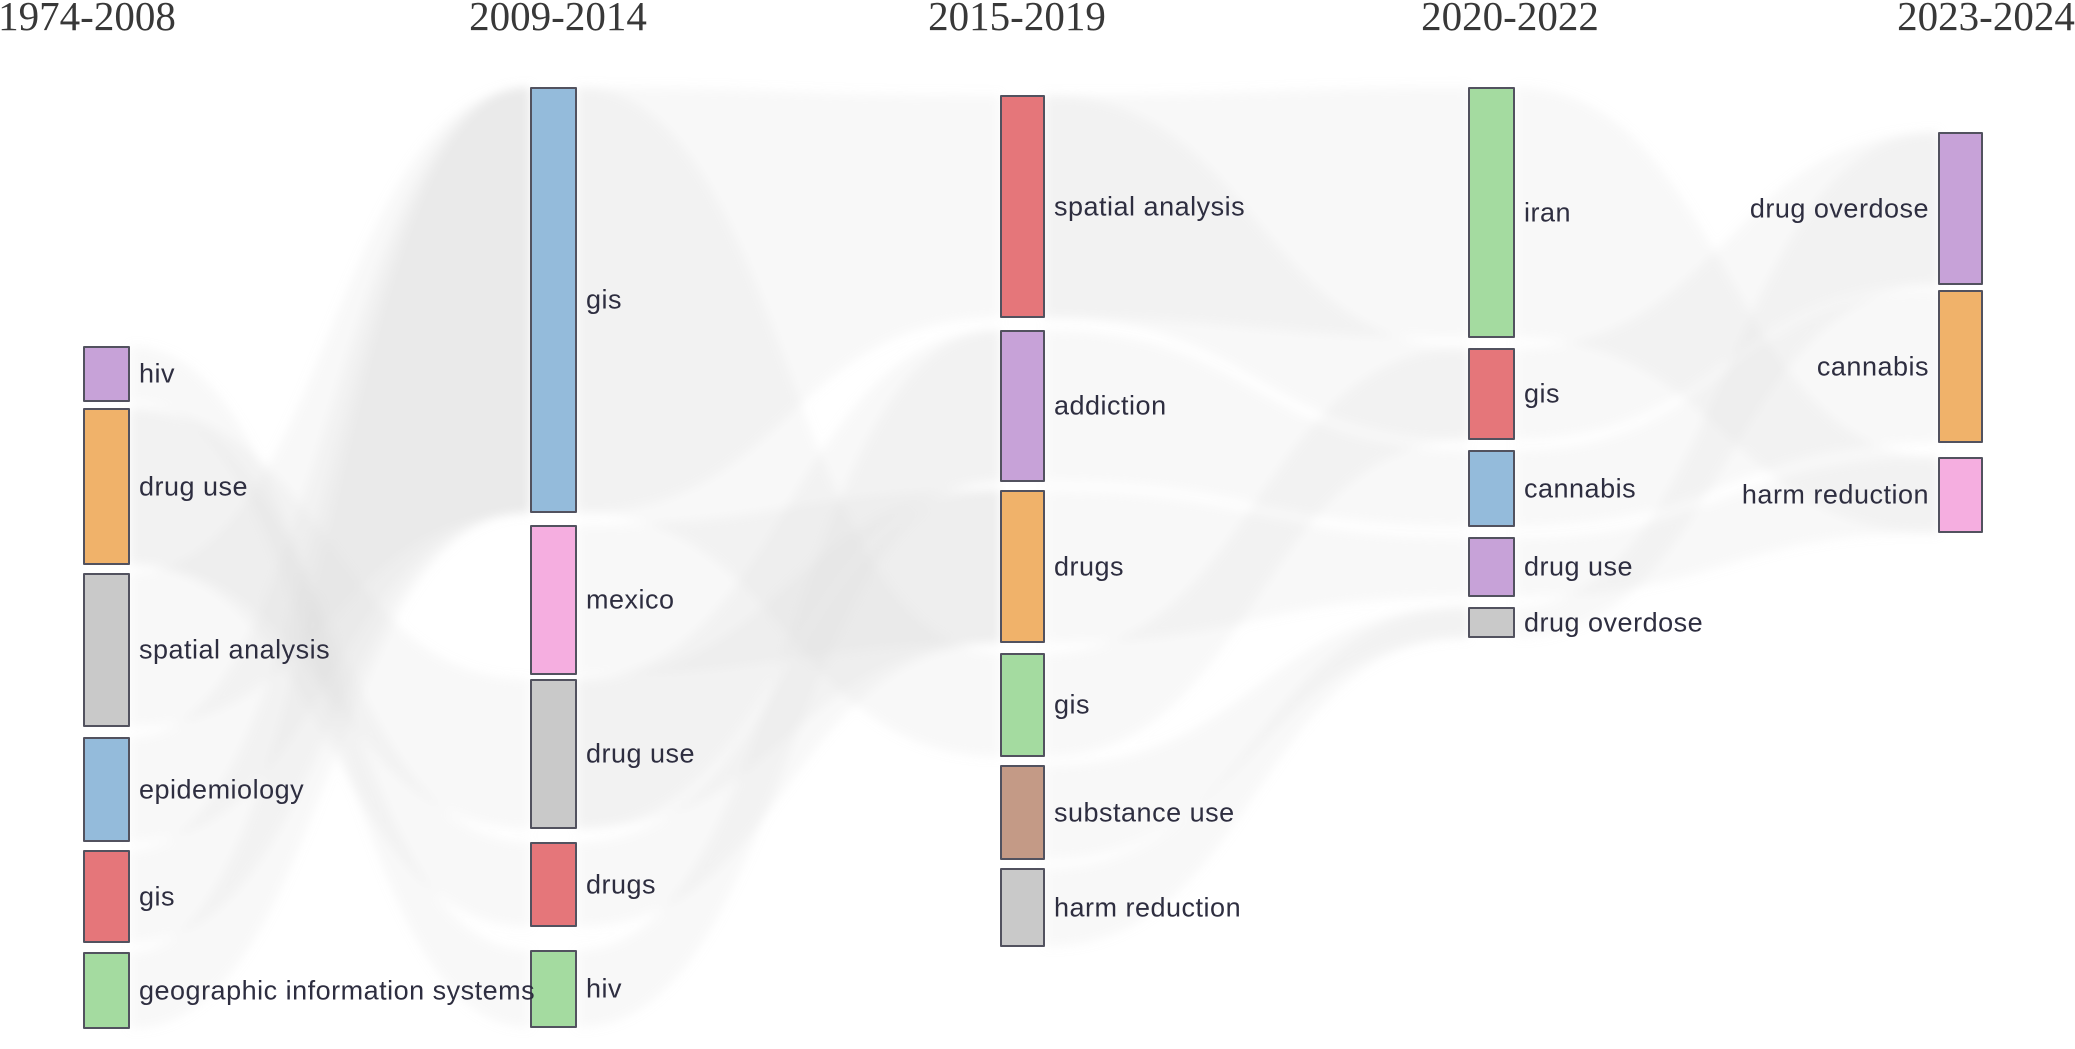 This screenshot has width=2075, height=1049. Describe the element at coordinates (88, 19) in the screenshot. I see `period-header: 1974-2008` at that location.